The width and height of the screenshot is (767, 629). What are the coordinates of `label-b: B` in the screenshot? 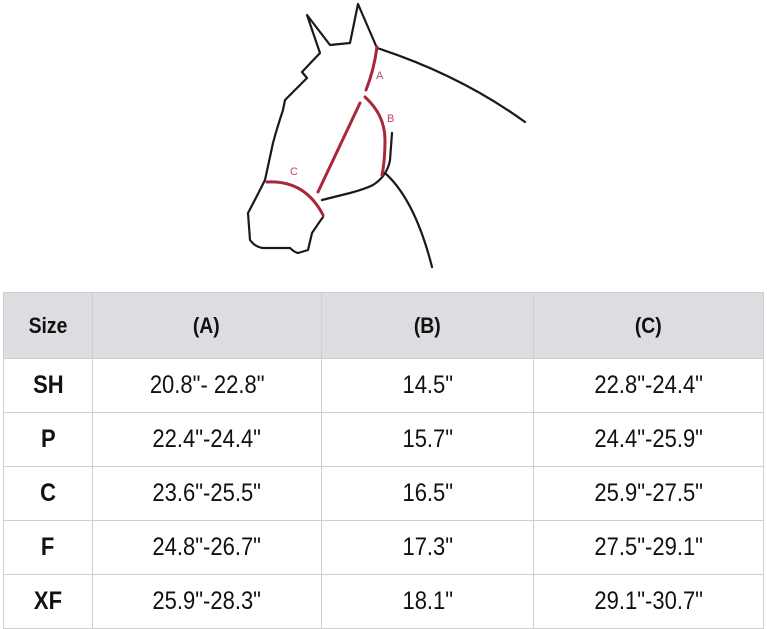 It's located at (390, 119).